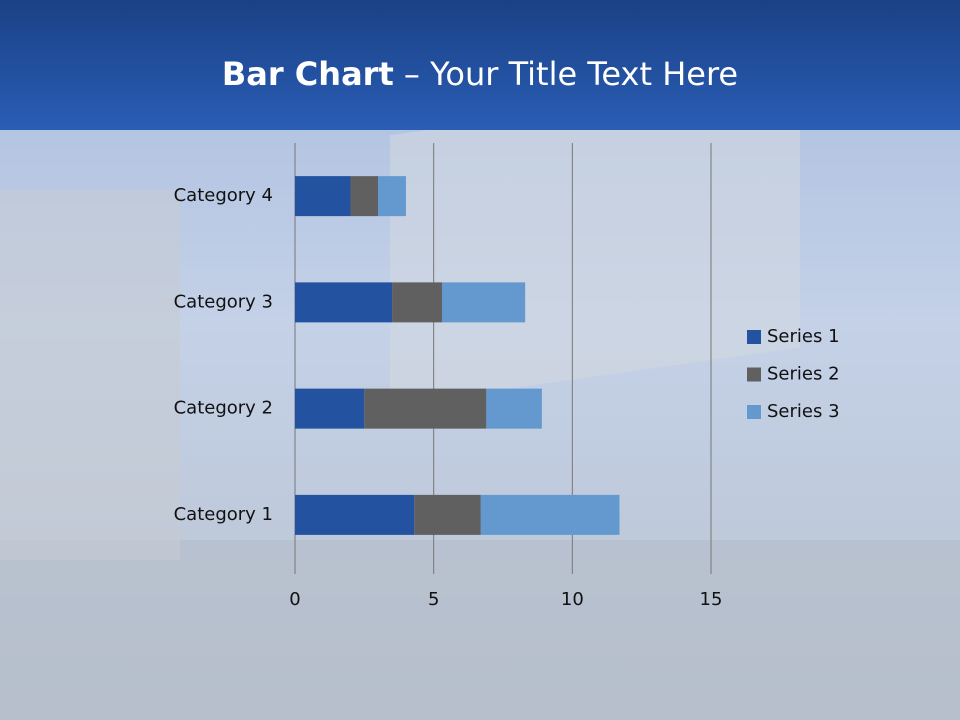 The height and width of the screenshot is (720, 960). What do you see at coordinates (572, 599) in the screenshot?
I see `x-tick-label: 10` at bounding box center [572, 599].